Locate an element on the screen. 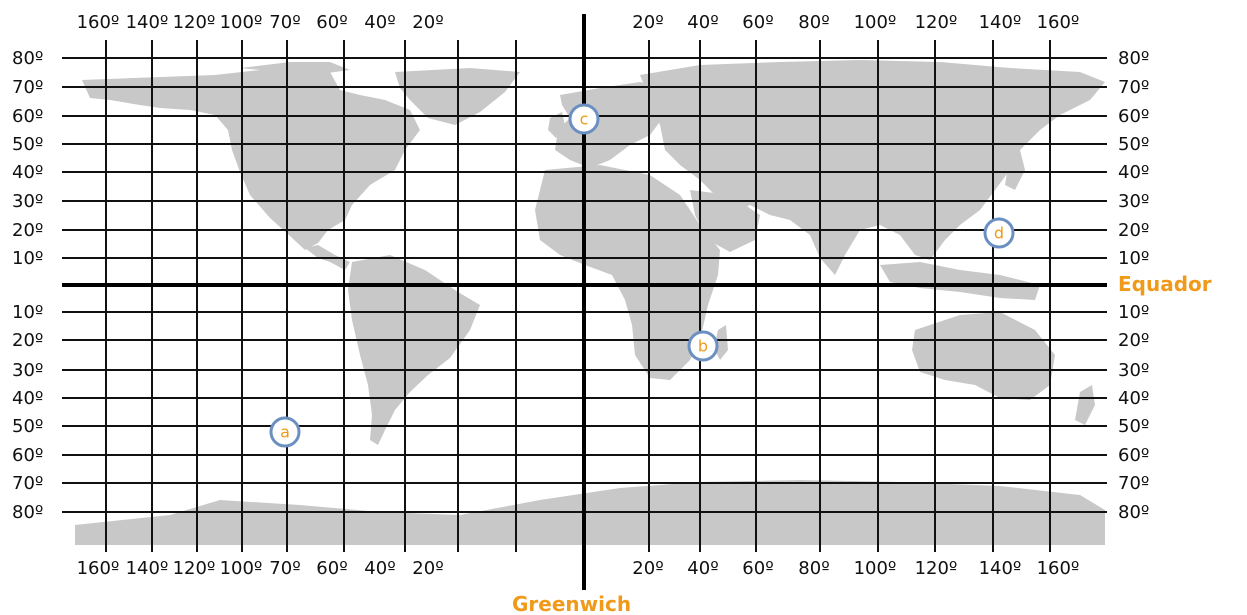 Image resolution: width=1247 pixels, height=615 pixels. bottom-longitude-label: 70º is located at coordinates (284, 568).